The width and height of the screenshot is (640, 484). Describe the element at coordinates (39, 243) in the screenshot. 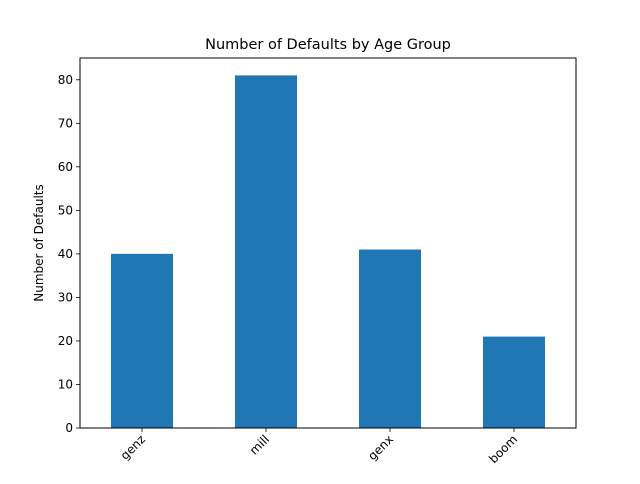

I see `y-axis-label: Number of Defaults` at that location.